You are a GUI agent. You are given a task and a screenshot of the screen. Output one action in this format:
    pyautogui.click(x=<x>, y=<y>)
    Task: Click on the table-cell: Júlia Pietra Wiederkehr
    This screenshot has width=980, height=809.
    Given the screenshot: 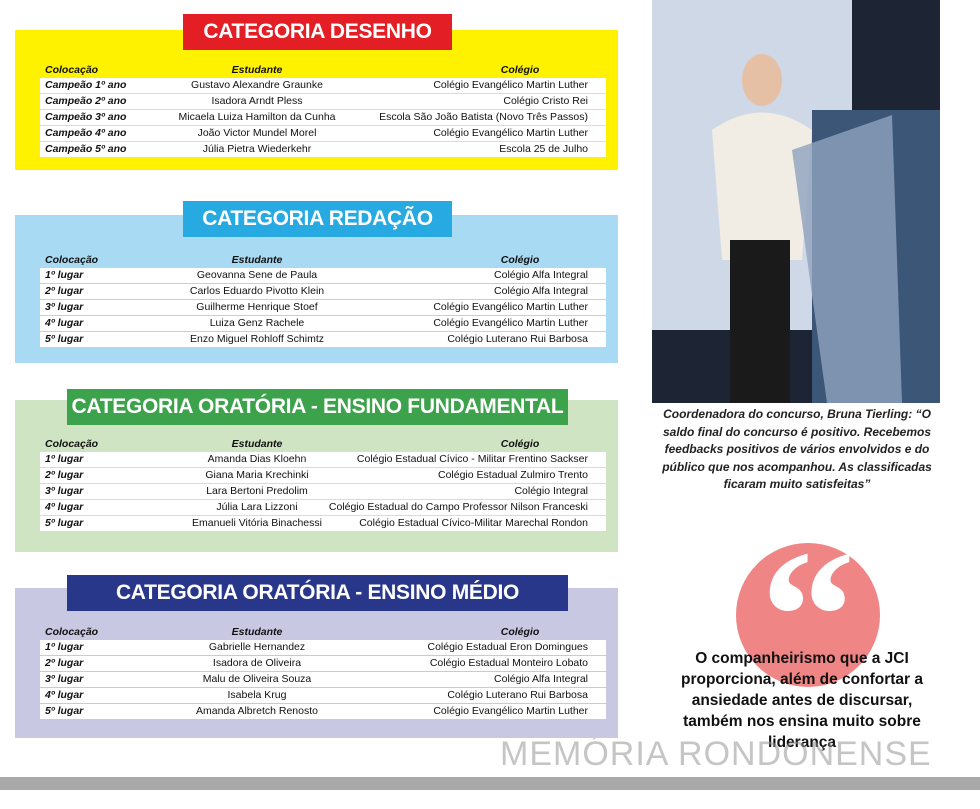 What is the action you would take?
    pyautogui.click(x=257, y=149)
    